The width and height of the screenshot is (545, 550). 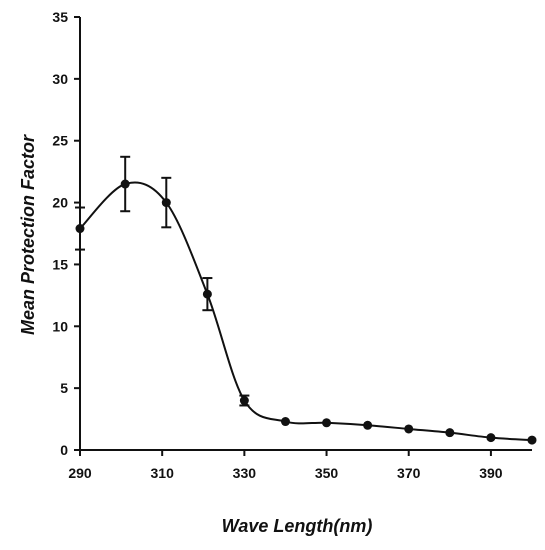 I want to click on x-tick-label: 310, so click(x=163, y=473).